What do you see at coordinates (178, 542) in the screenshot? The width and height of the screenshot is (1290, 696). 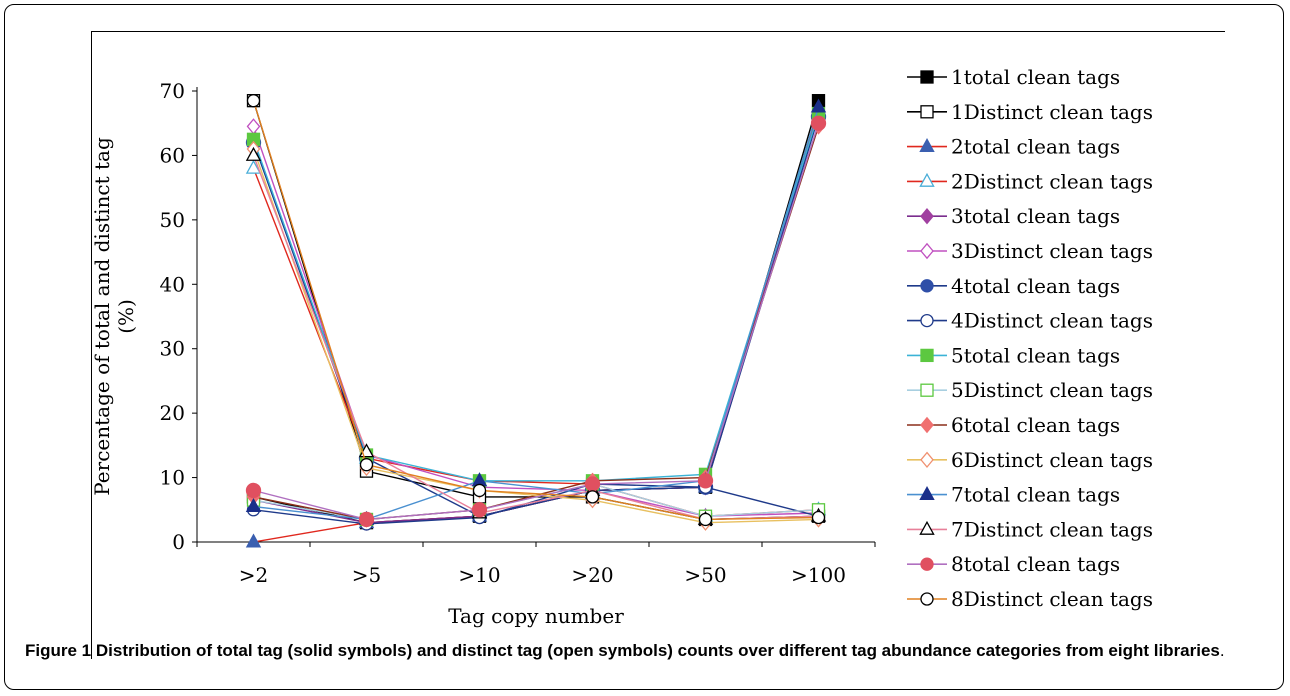 I see `y-tick-label: 0` at bounding box center [178, 542].